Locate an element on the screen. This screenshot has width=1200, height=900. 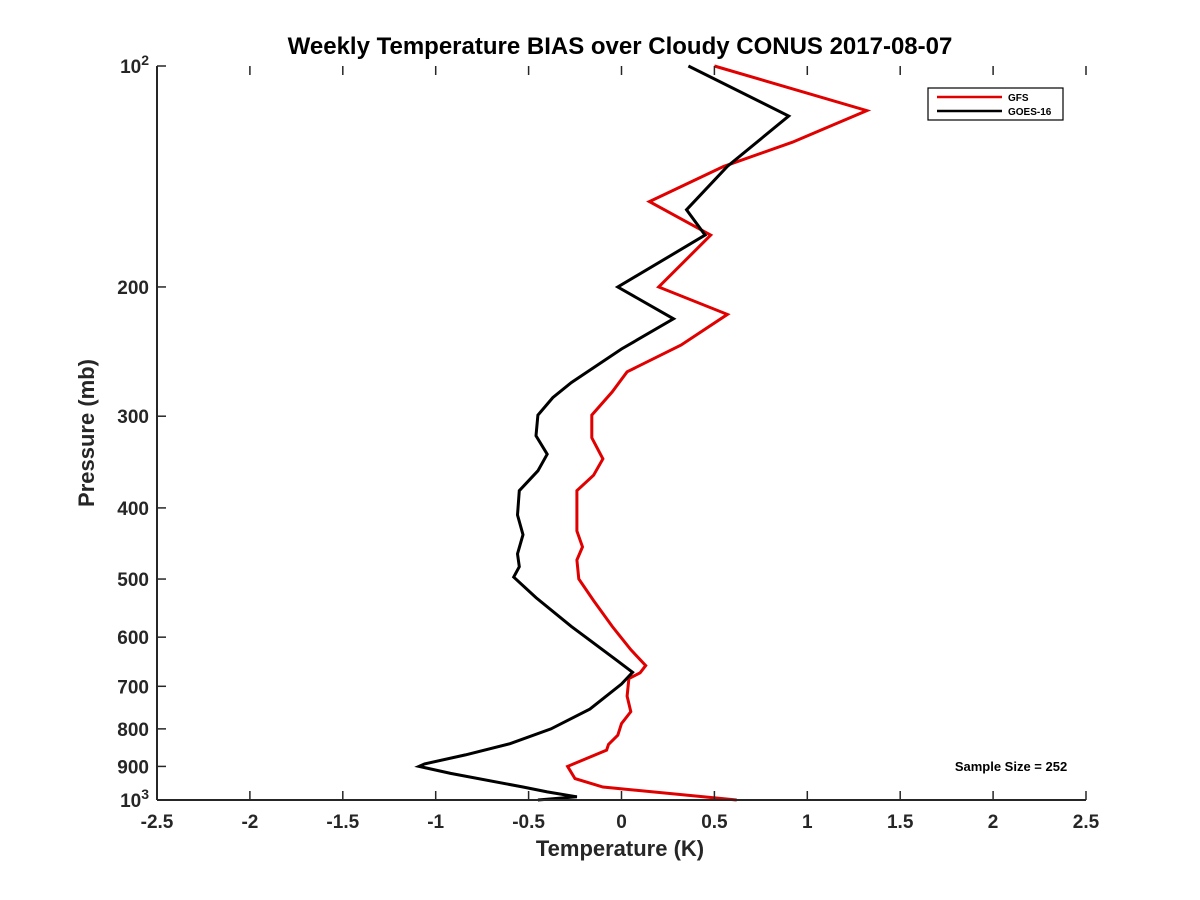
x-tick-label: 1.5 is located at coordinates (900, 822).